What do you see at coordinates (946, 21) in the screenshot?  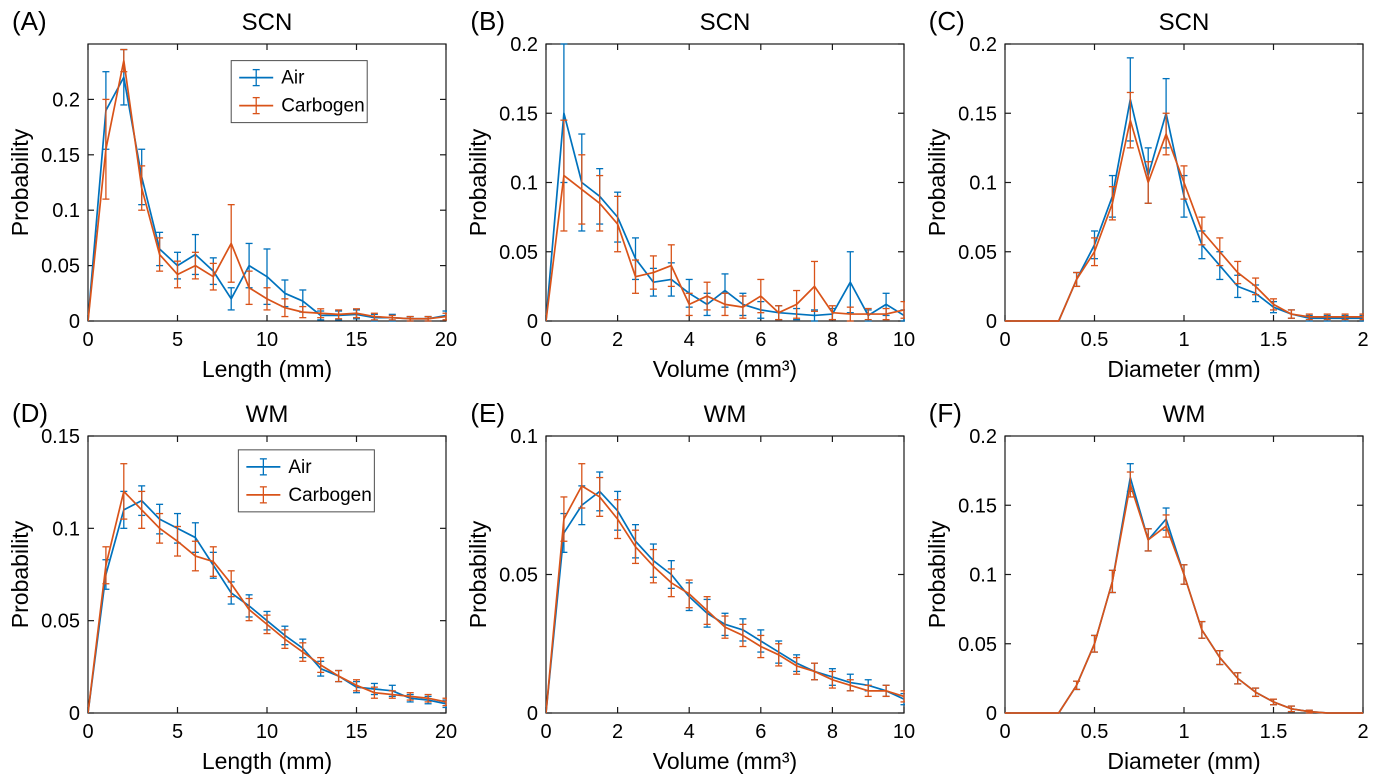 I see `panel-letter-c: (C)` at bounding box center [946, 21].